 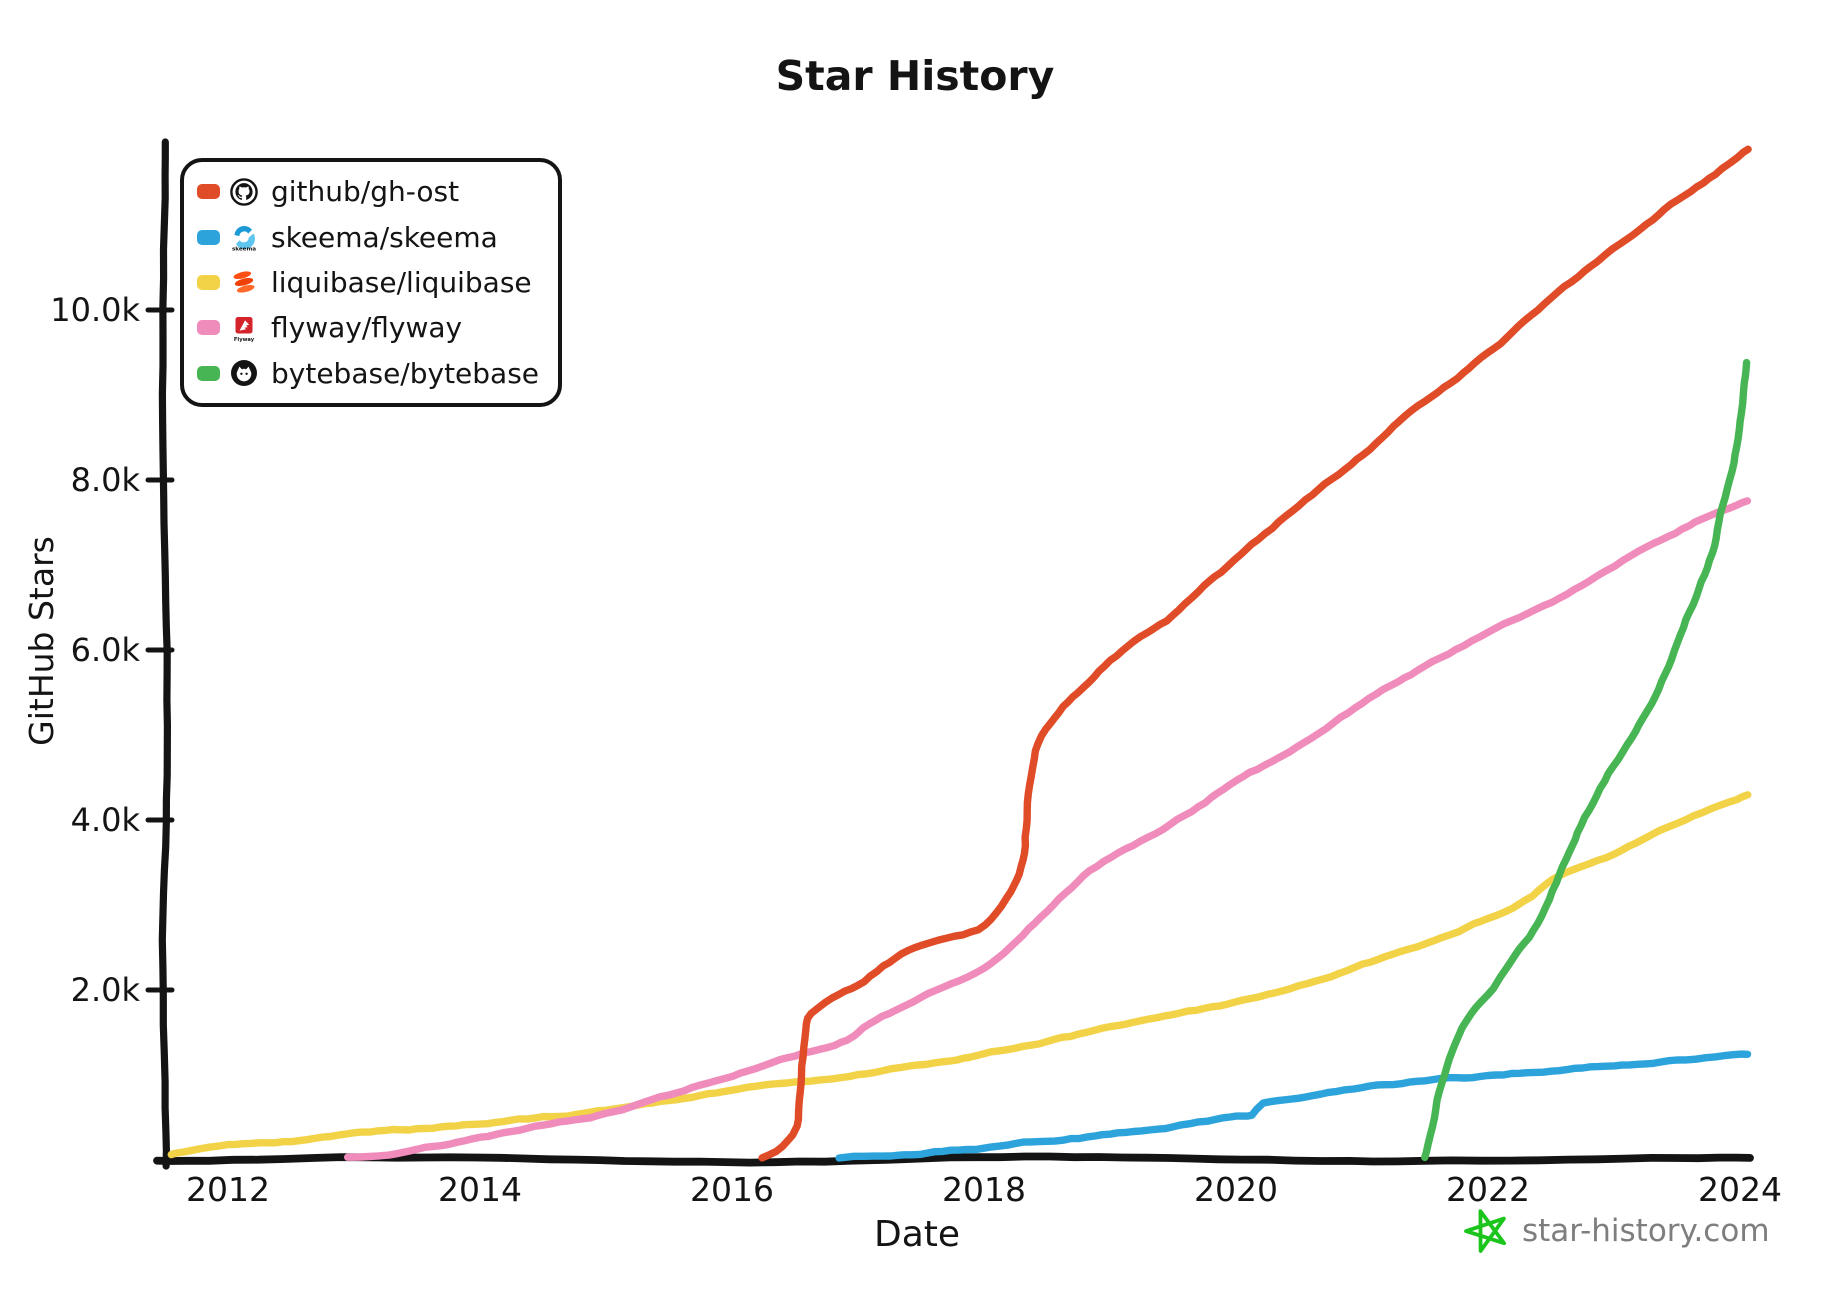 I want to click on footer-brand: star-history.com, so click(x=1616, y=1231).